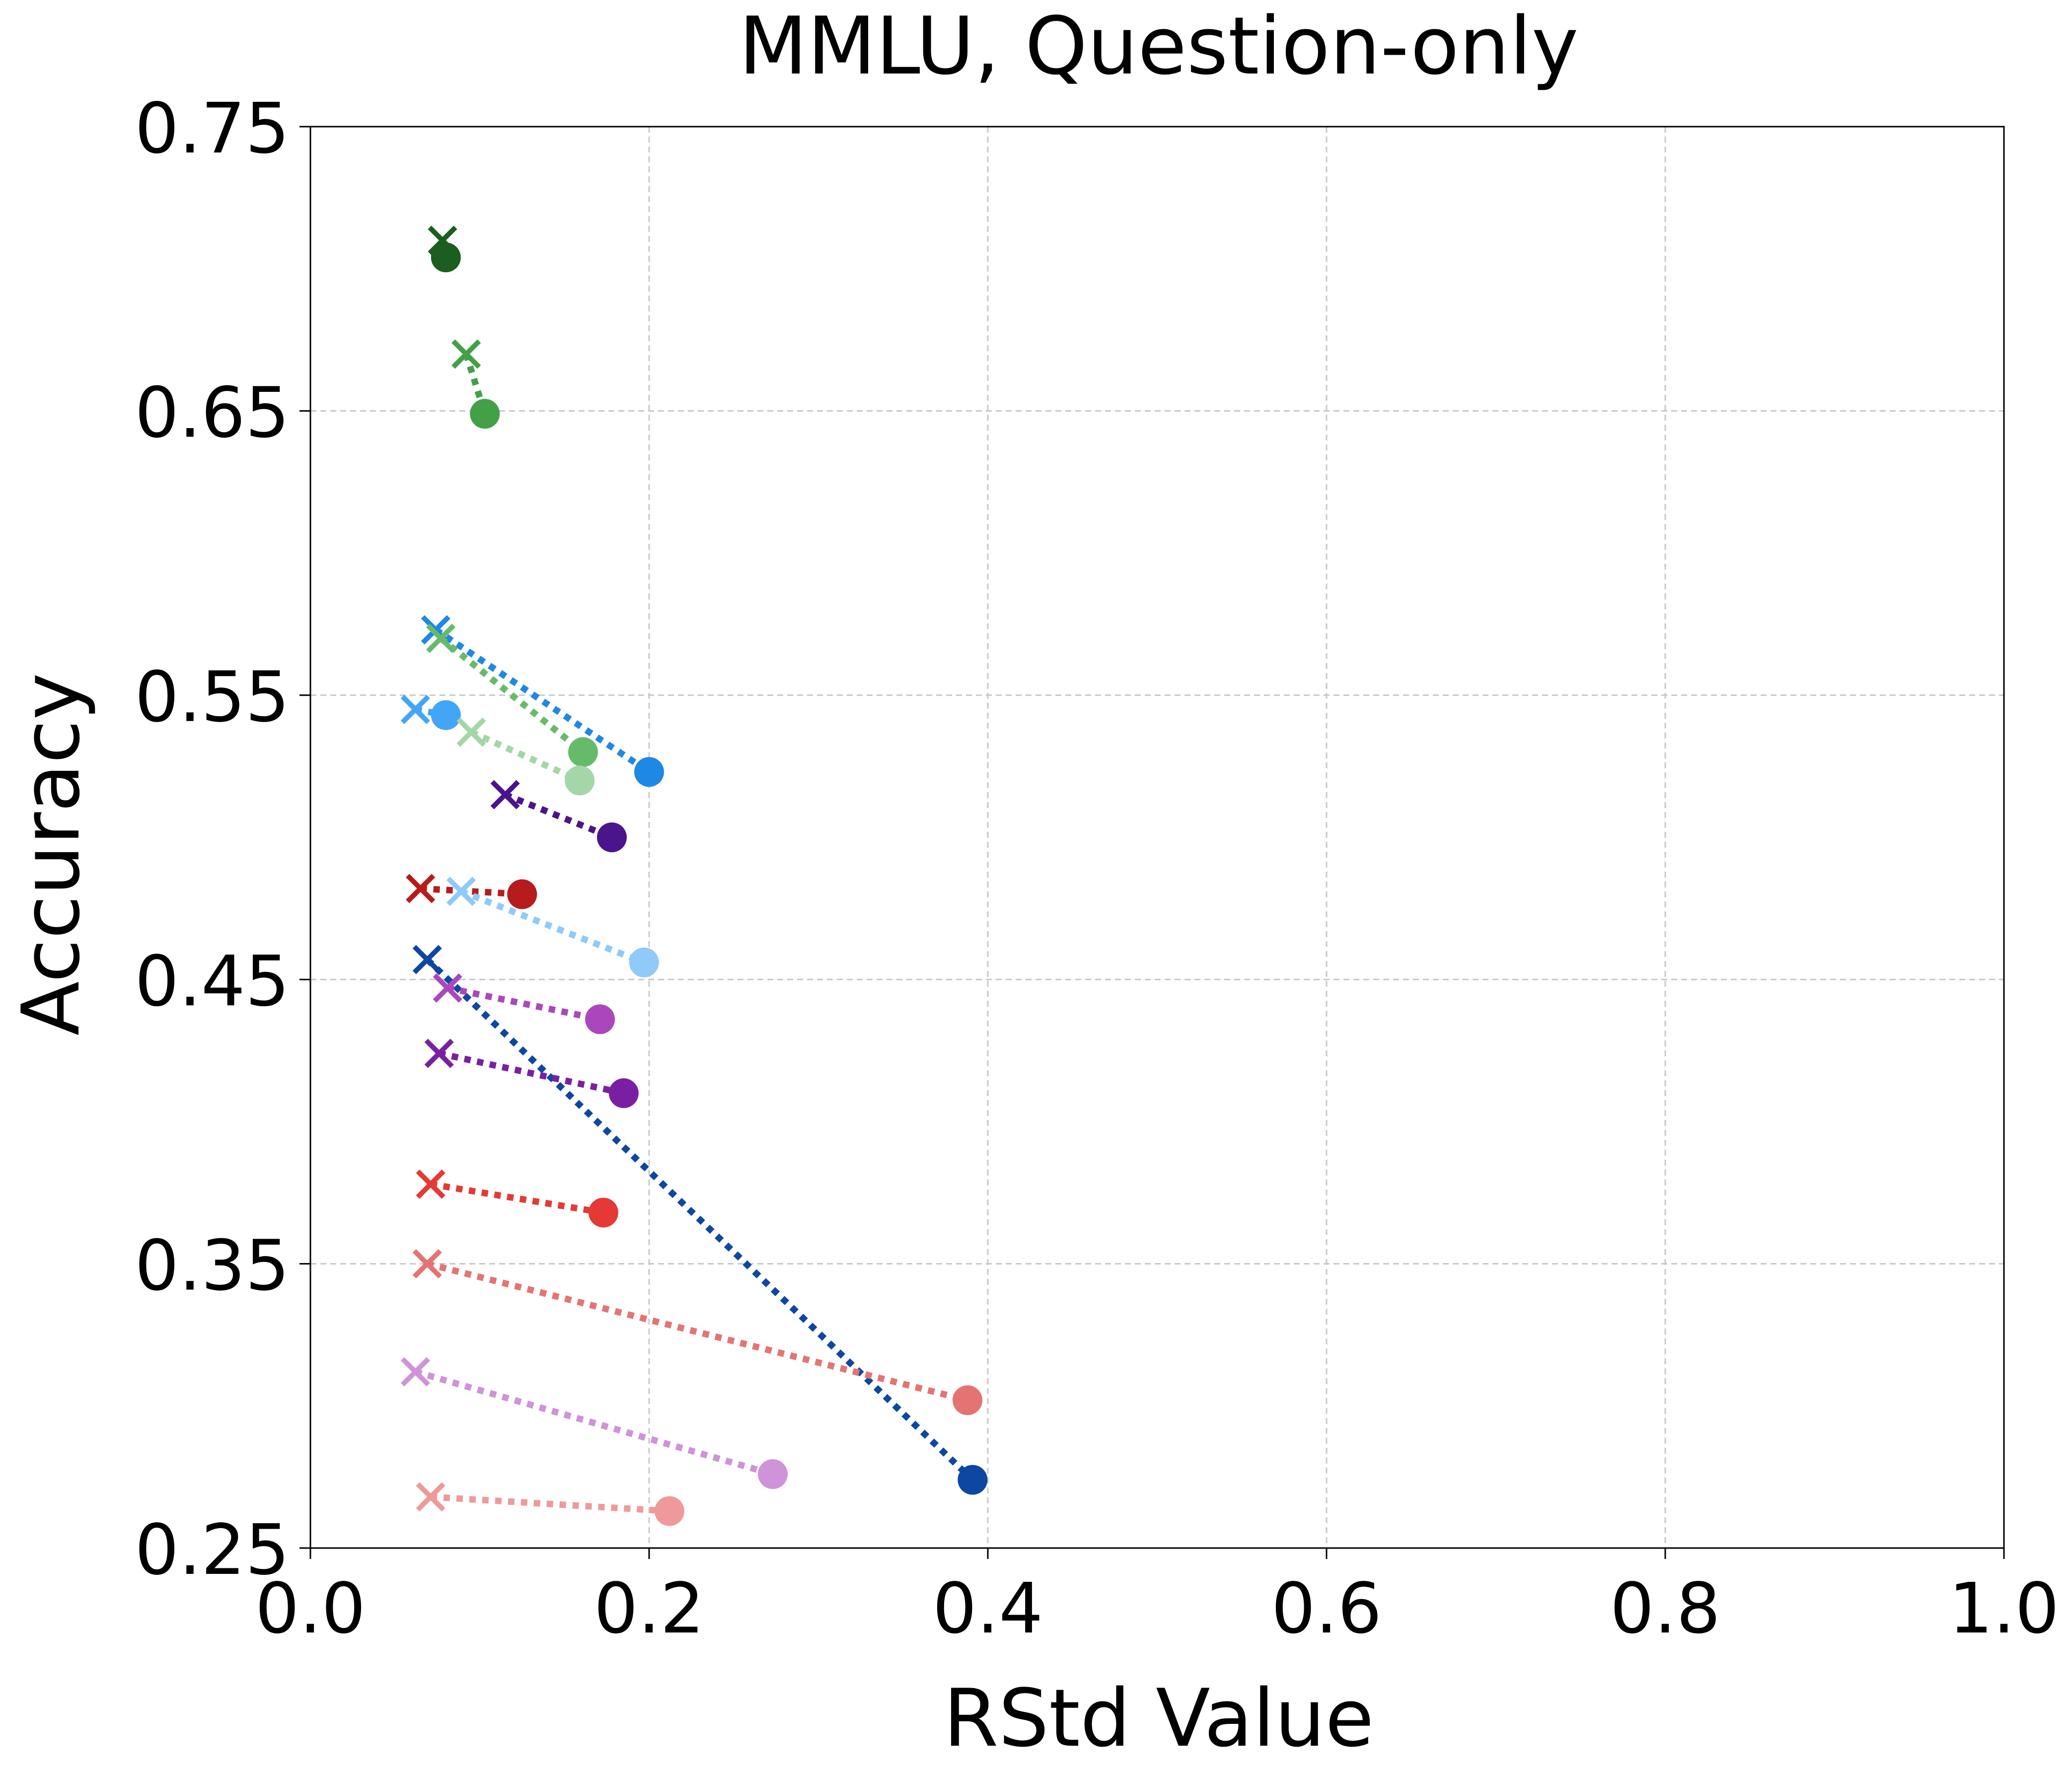 The image size is (2072, 1777). I want to click on y-tick-label: 0.45, so click(212, 981).